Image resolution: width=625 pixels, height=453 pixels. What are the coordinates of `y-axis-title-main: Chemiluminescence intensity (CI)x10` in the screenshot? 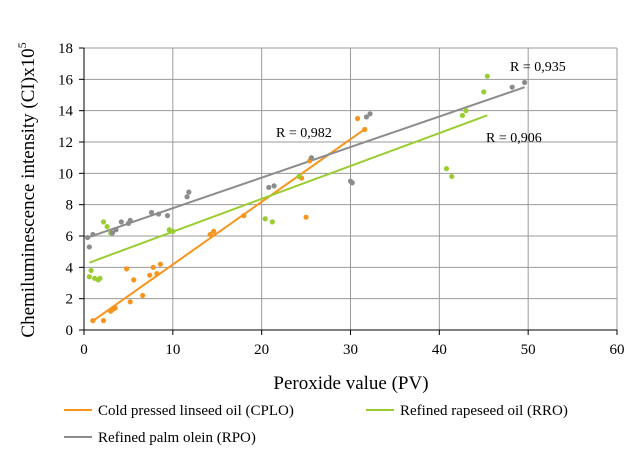 It's located at (28, 192).